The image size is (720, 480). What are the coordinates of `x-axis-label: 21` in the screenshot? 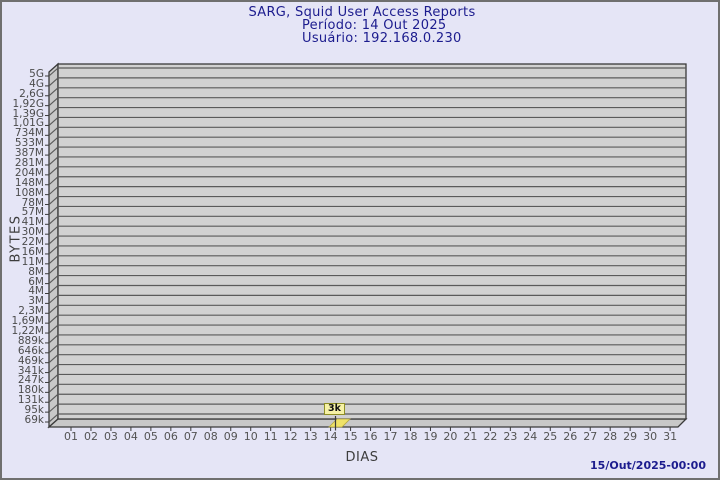 It's located at (470, 436).